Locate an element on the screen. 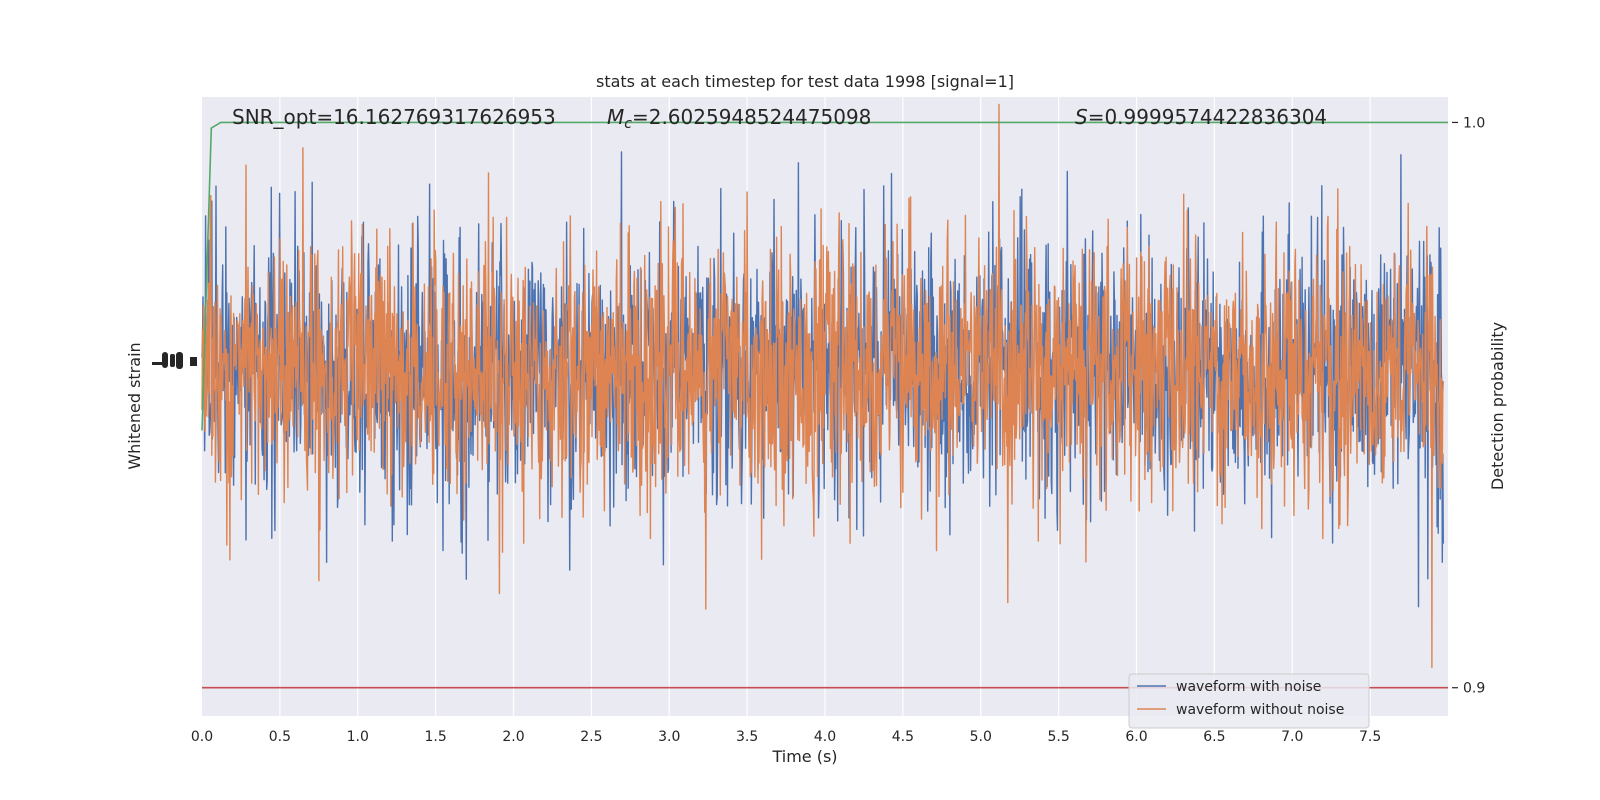 The height and width of the screenshot is (800, 1600). x-axis-title: Time (s) is located at coordinates (804, 756).